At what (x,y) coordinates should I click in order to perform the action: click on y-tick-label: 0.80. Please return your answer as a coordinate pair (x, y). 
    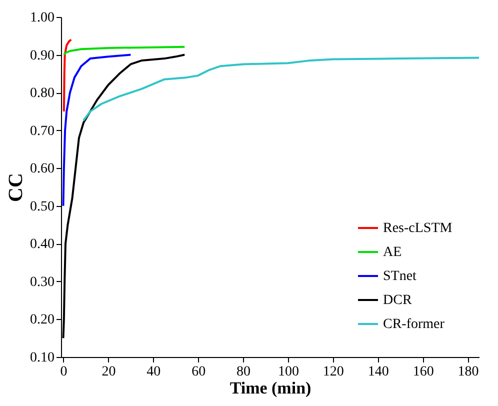
    Looking at the image, I should click on (42, 94).